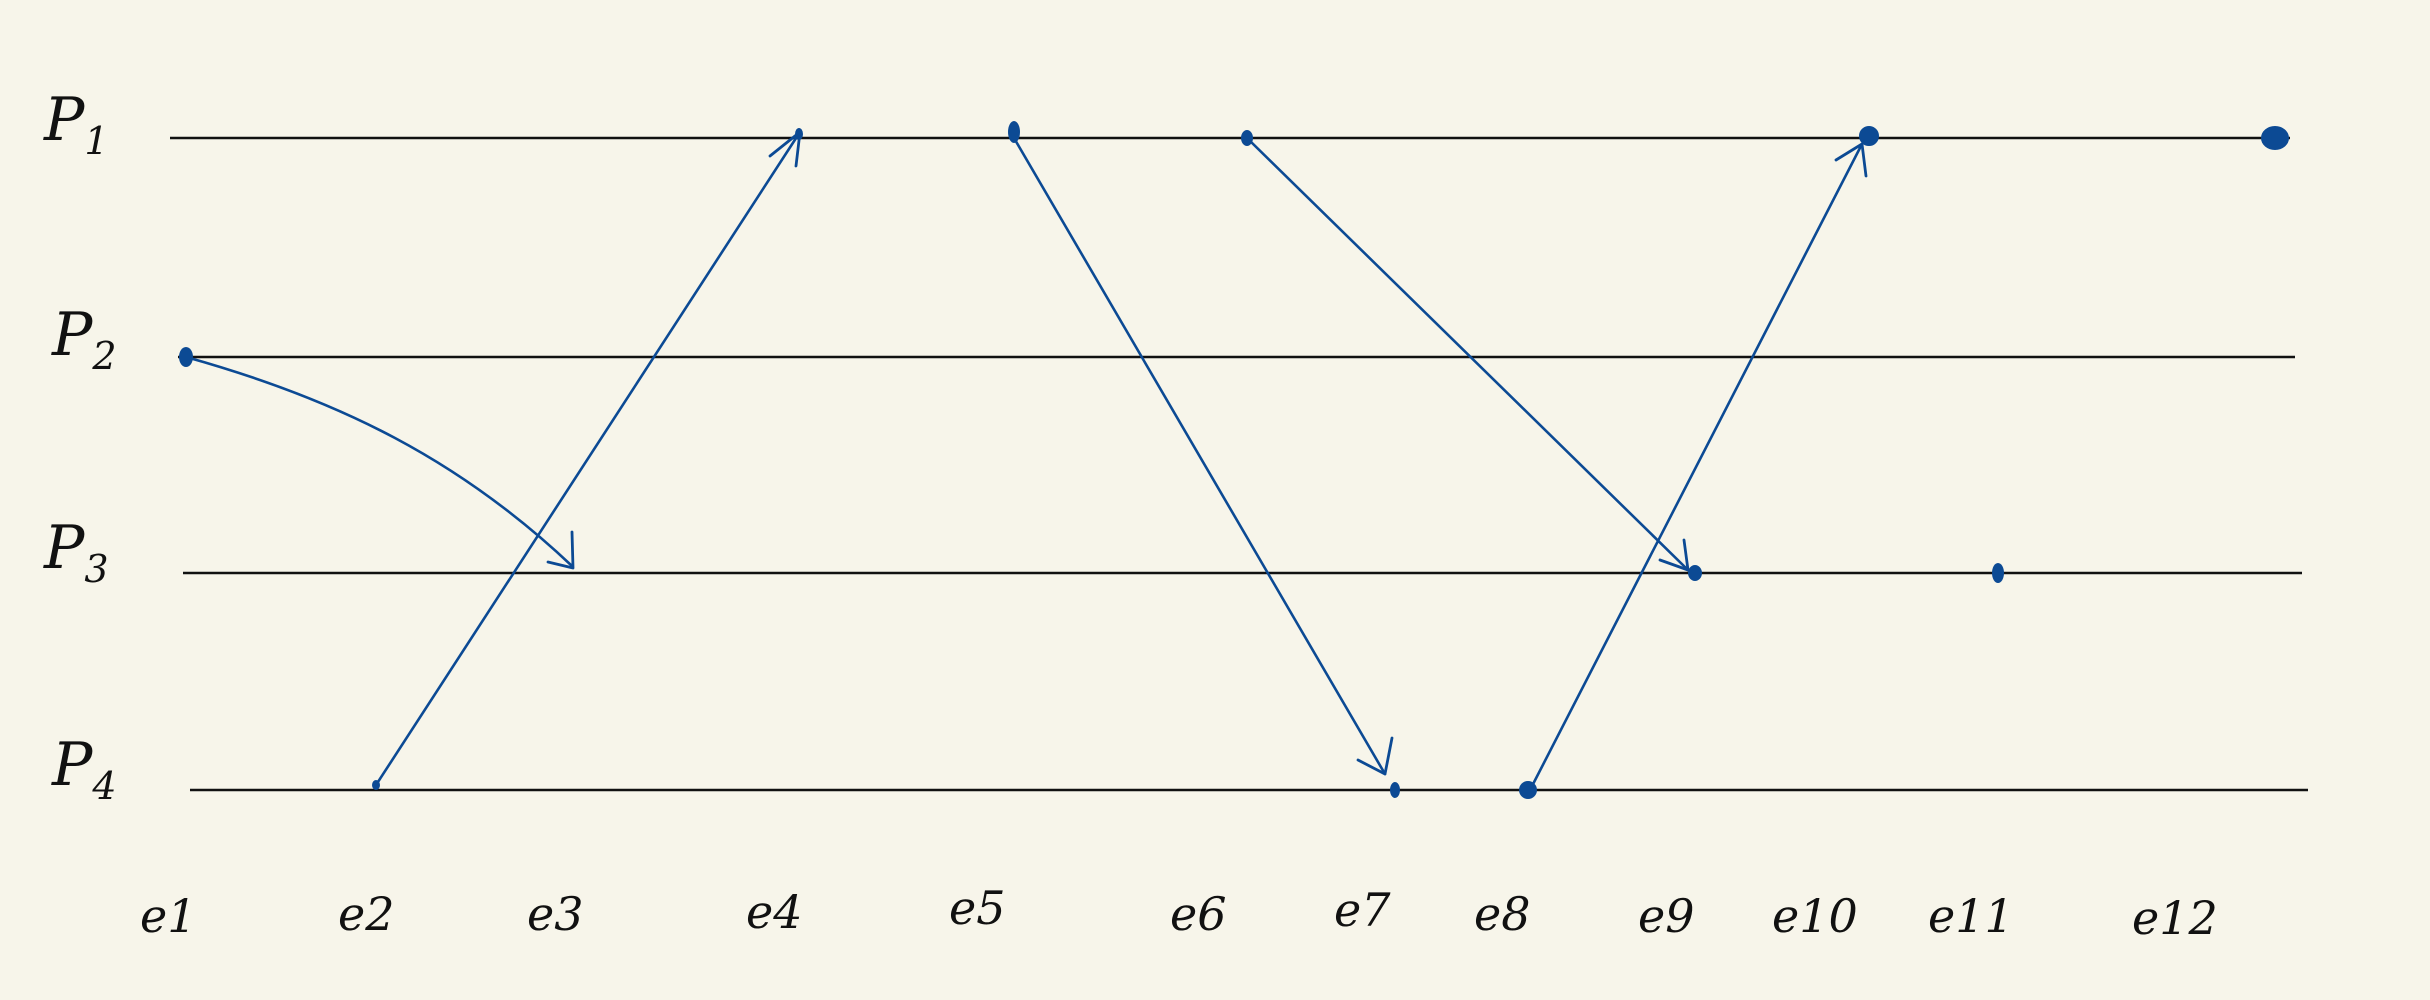 The image size is (2430, 1000). I want to click on event-label-e7: e7, so click(1362, 910).